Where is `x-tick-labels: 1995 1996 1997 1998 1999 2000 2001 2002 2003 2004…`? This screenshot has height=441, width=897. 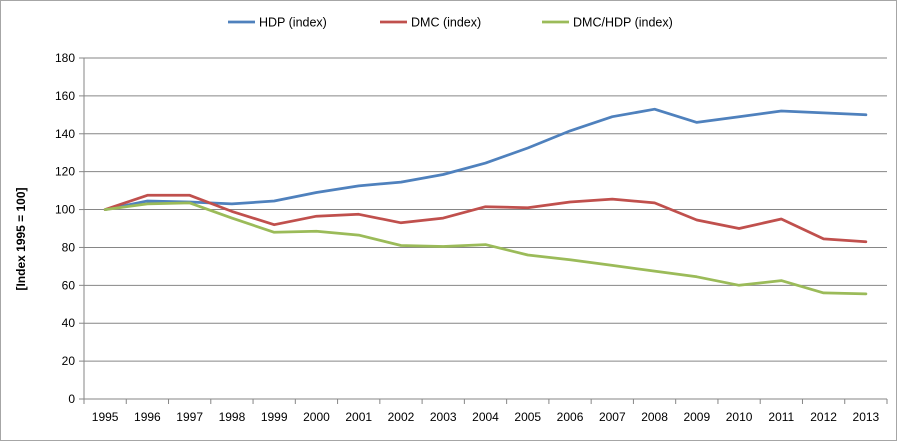
x-tick-labels: 1995 1996 1997 1998 1999 2000 2001 2002 2003 2004… is located at coordinates (486, 417).